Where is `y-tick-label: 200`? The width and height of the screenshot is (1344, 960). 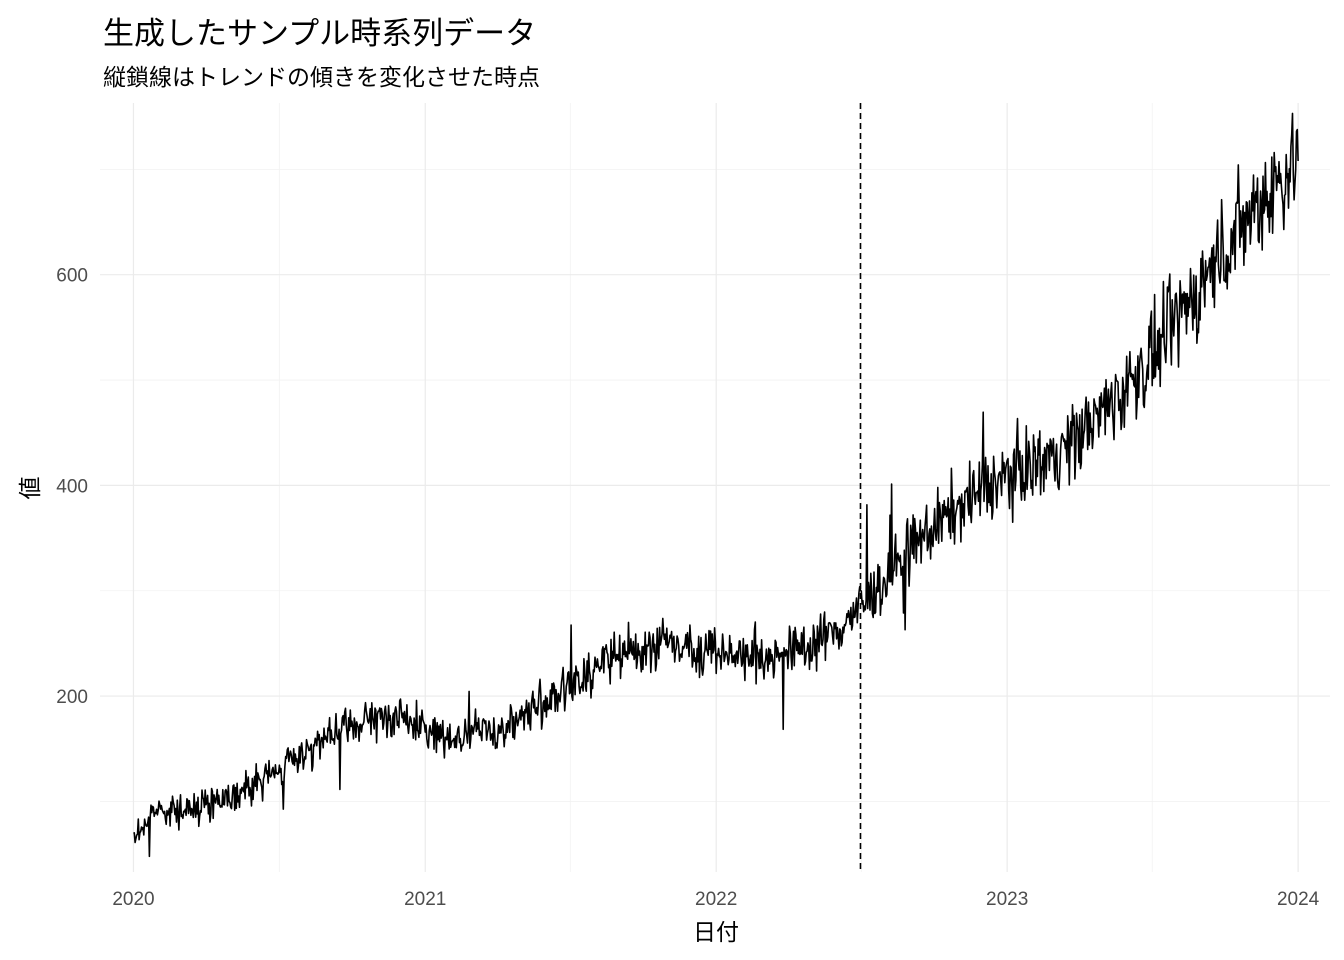 y-tick-label: 200 is located at coordinates (72, 697).